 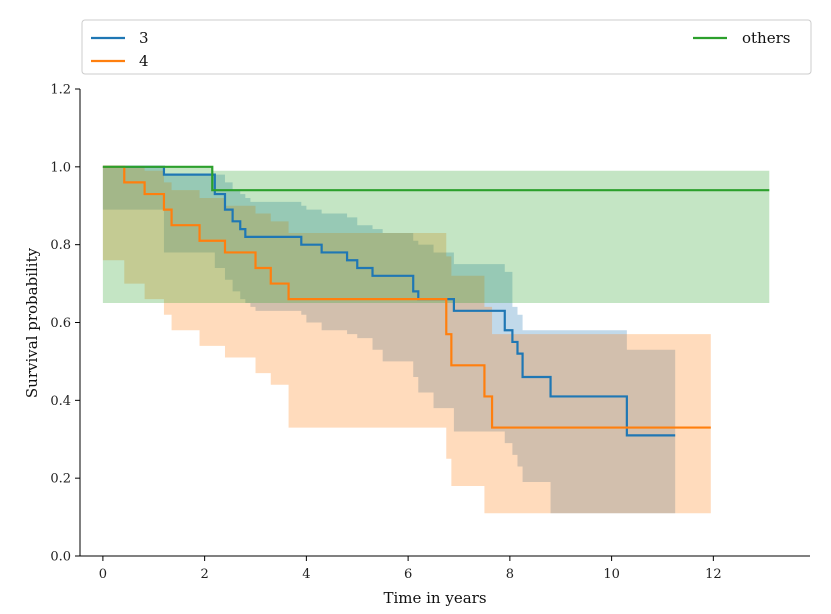 I want to click on legend-label-4: 4, so click(x=144, y=61).